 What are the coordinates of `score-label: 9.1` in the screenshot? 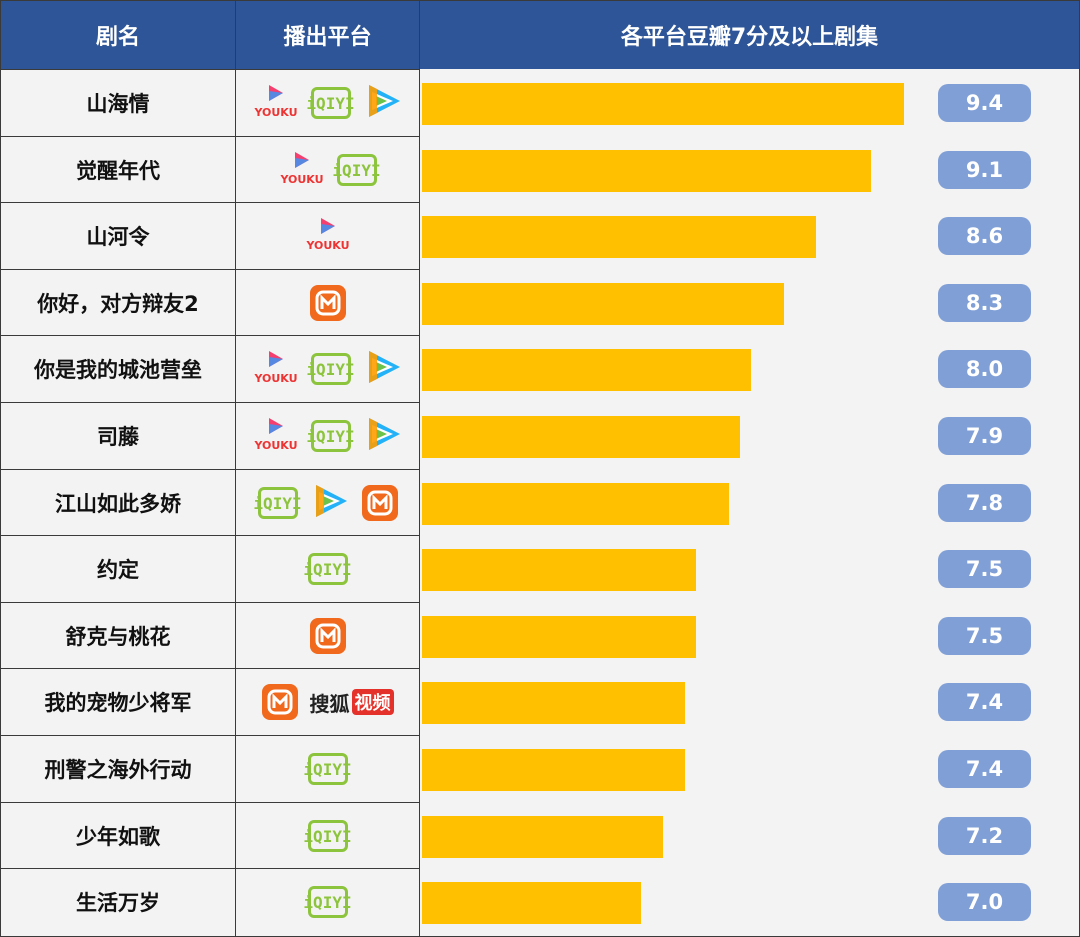 It's located at (984, 170).